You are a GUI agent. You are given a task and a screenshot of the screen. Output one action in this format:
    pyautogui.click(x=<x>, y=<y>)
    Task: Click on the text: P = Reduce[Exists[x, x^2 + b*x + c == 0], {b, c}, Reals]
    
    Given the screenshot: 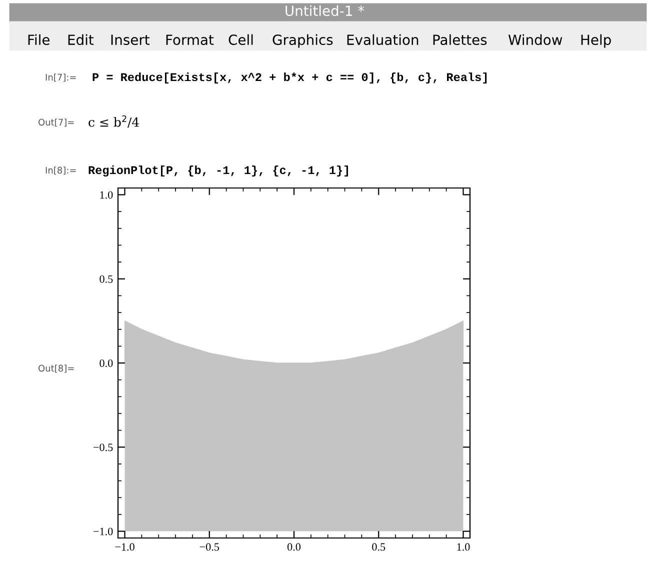 What is the action you would take?
    pyautogui.click(x=289, y=78)
    